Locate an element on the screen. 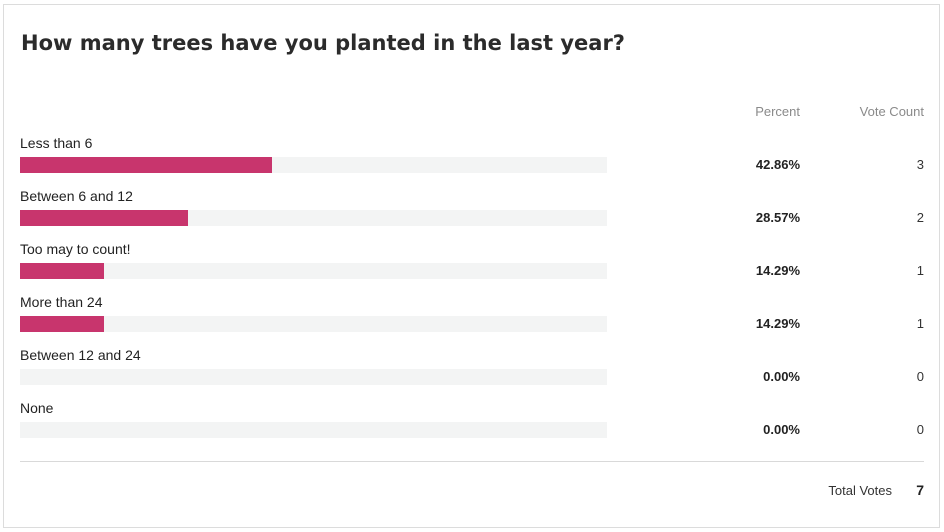 Image resolution: width=944 pixels, height=532 pixels. option-percent: 42.86% is located at coordinates (777, 164).